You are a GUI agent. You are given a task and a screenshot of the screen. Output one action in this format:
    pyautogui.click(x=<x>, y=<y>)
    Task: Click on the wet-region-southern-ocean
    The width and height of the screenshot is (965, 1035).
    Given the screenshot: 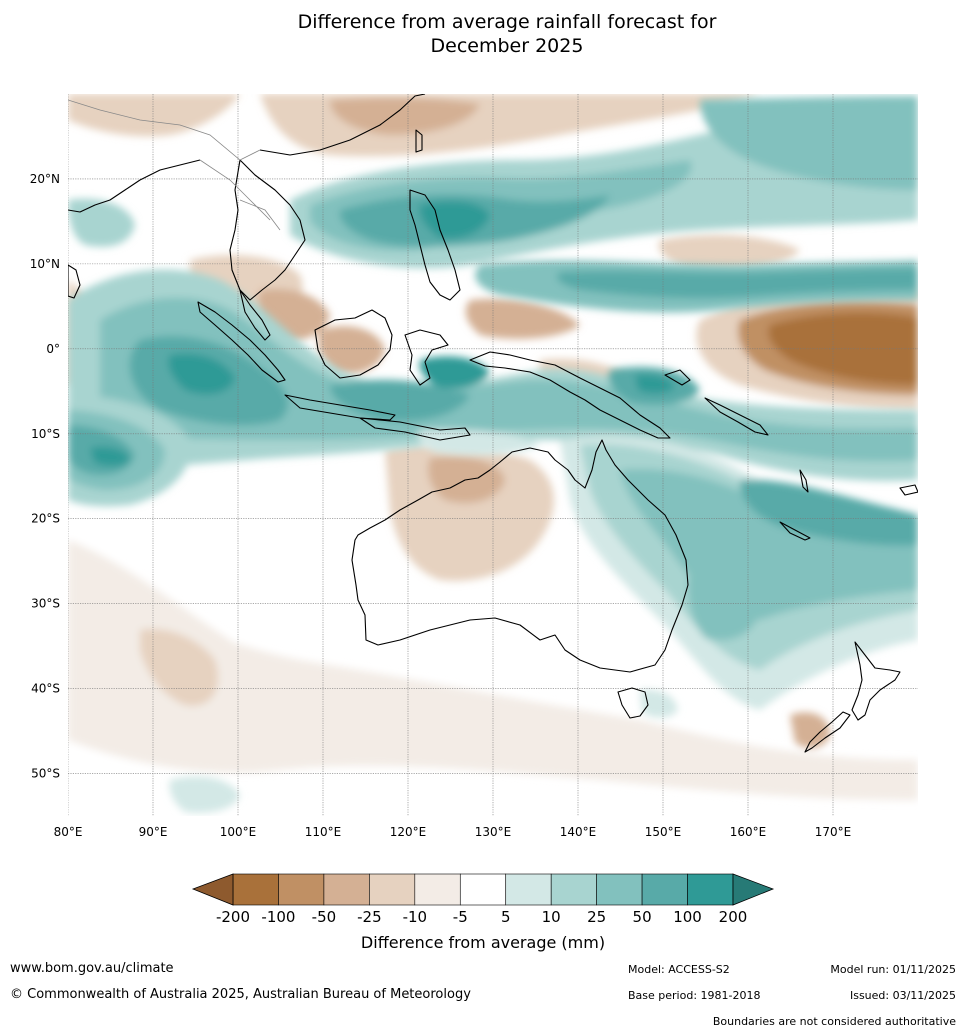 What is the action you would take?
    pyautogui.click(x=204, y=794)
    